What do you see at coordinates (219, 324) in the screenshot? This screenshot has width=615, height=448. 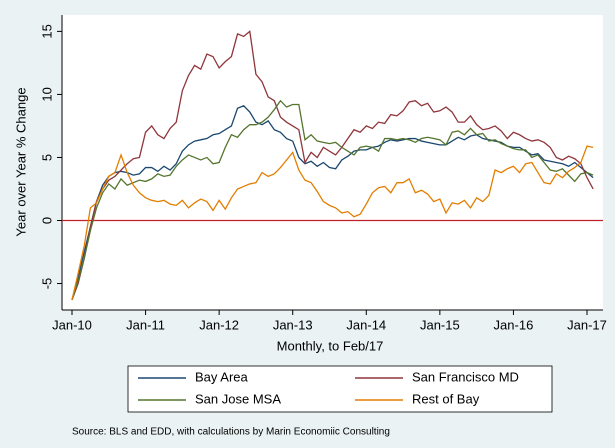 I see `x-tick-label: Jan-12` at bounding box center [219, 324].